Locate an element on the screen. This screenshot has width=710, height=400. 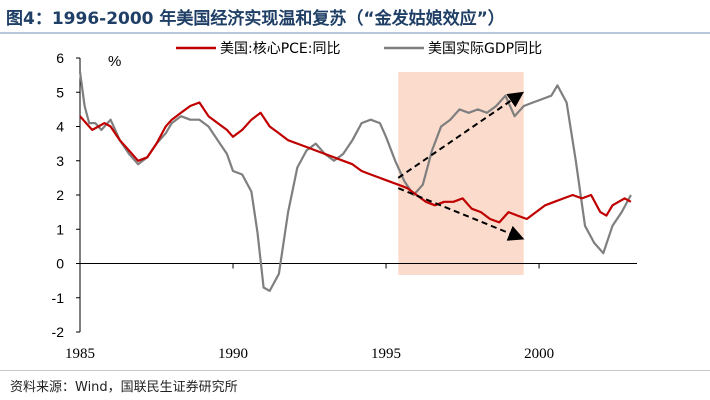
y-tick-label: 4 is located at coordinates (60, 127).